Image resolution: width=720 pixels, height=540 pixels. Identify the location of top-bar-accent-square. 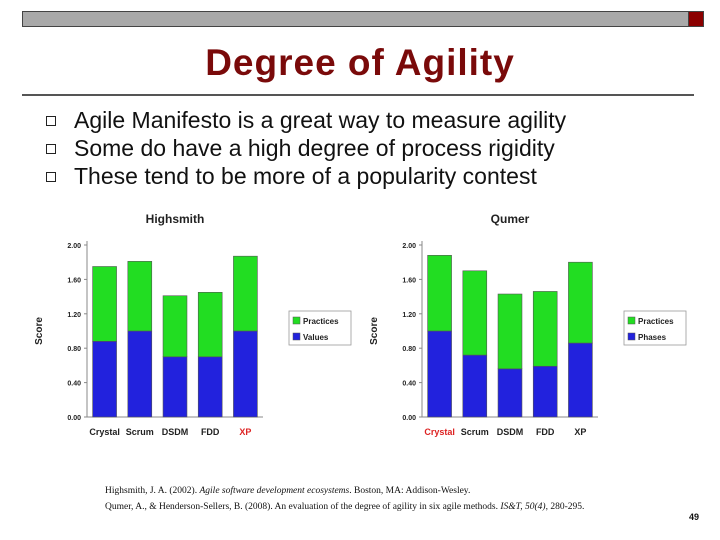
(696, 19).